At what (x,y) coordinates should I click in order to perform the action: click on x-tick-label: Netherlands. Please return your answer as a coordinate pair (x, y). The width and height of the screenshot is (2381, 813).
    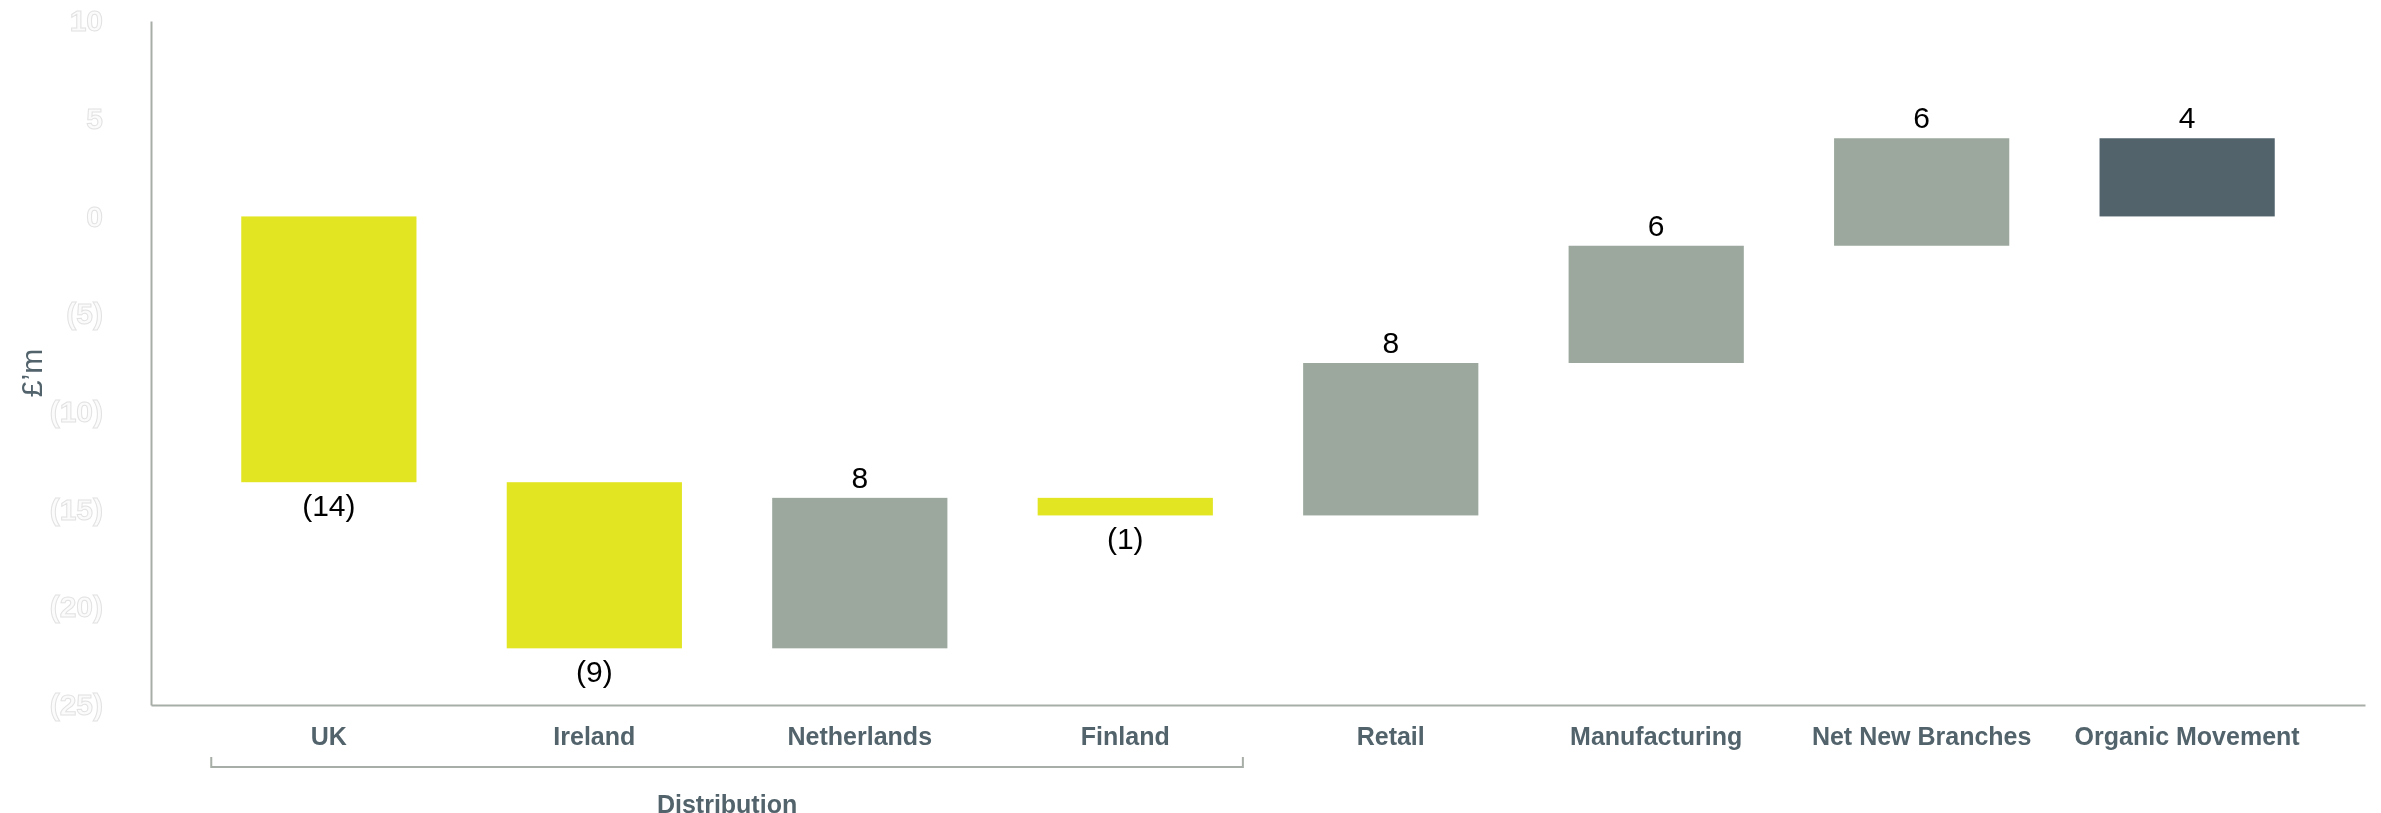
    Looking at the image, I should click on (860, 735).